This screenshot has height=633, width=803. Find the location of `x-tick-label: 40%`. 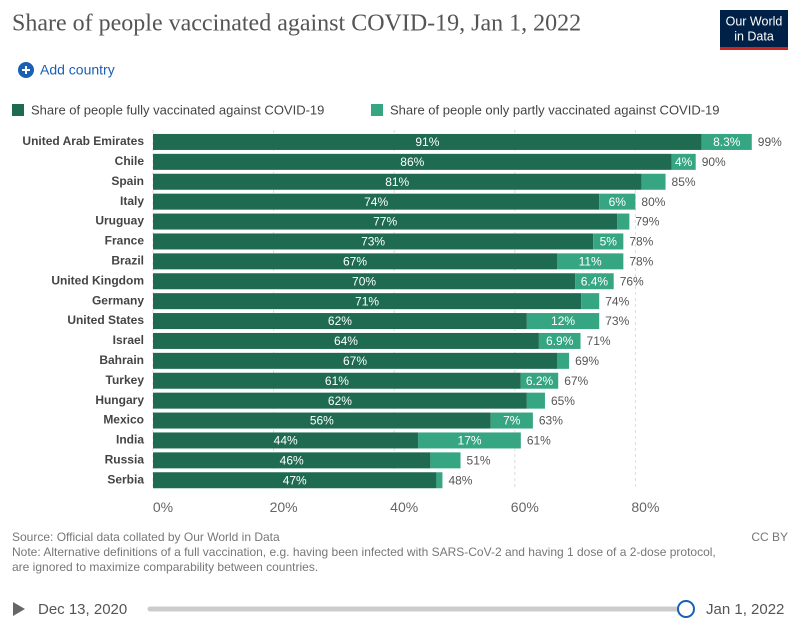

x-tick-label: 40% is located at coordinates (404, 507).